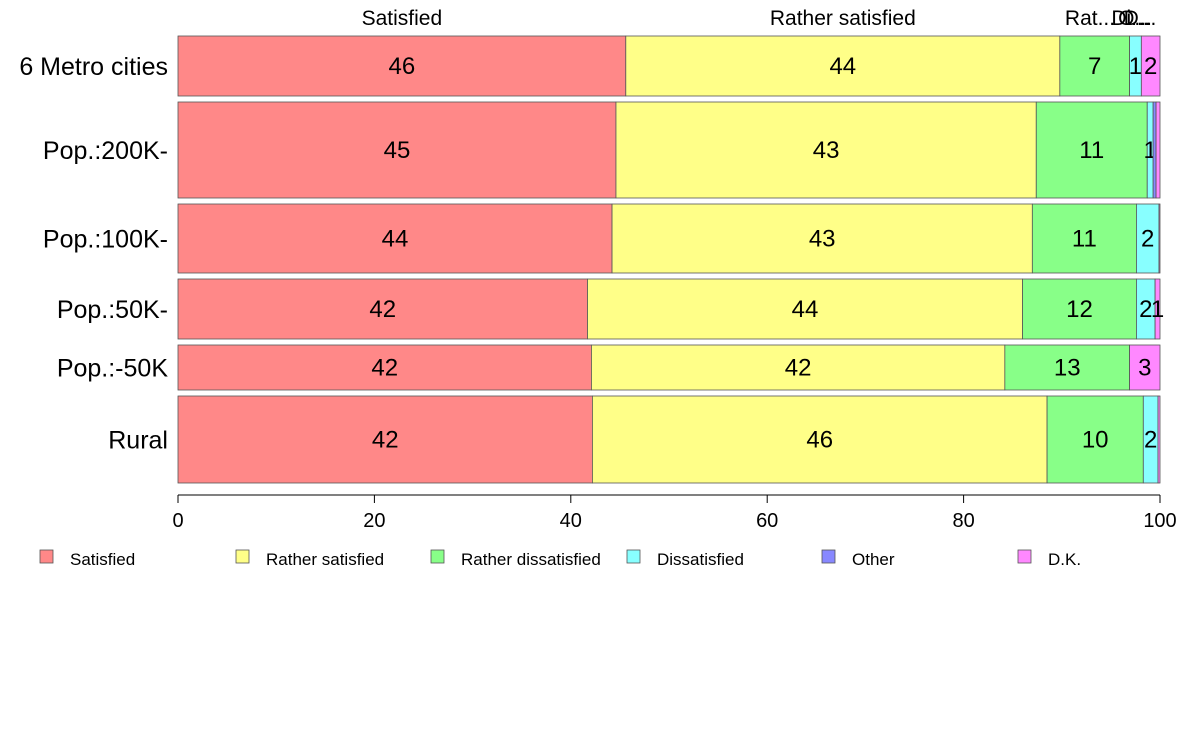  I want to click on data-label: 12, so click(1079, 309).